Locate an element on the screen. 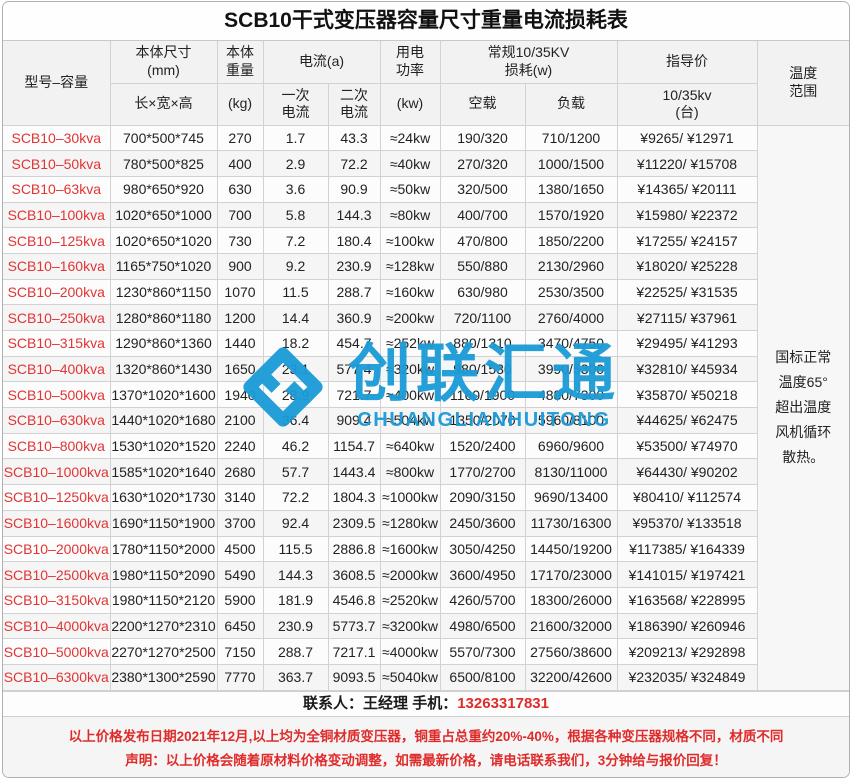  cell-i2: 7217.1 is located at coordinates (354, 651).